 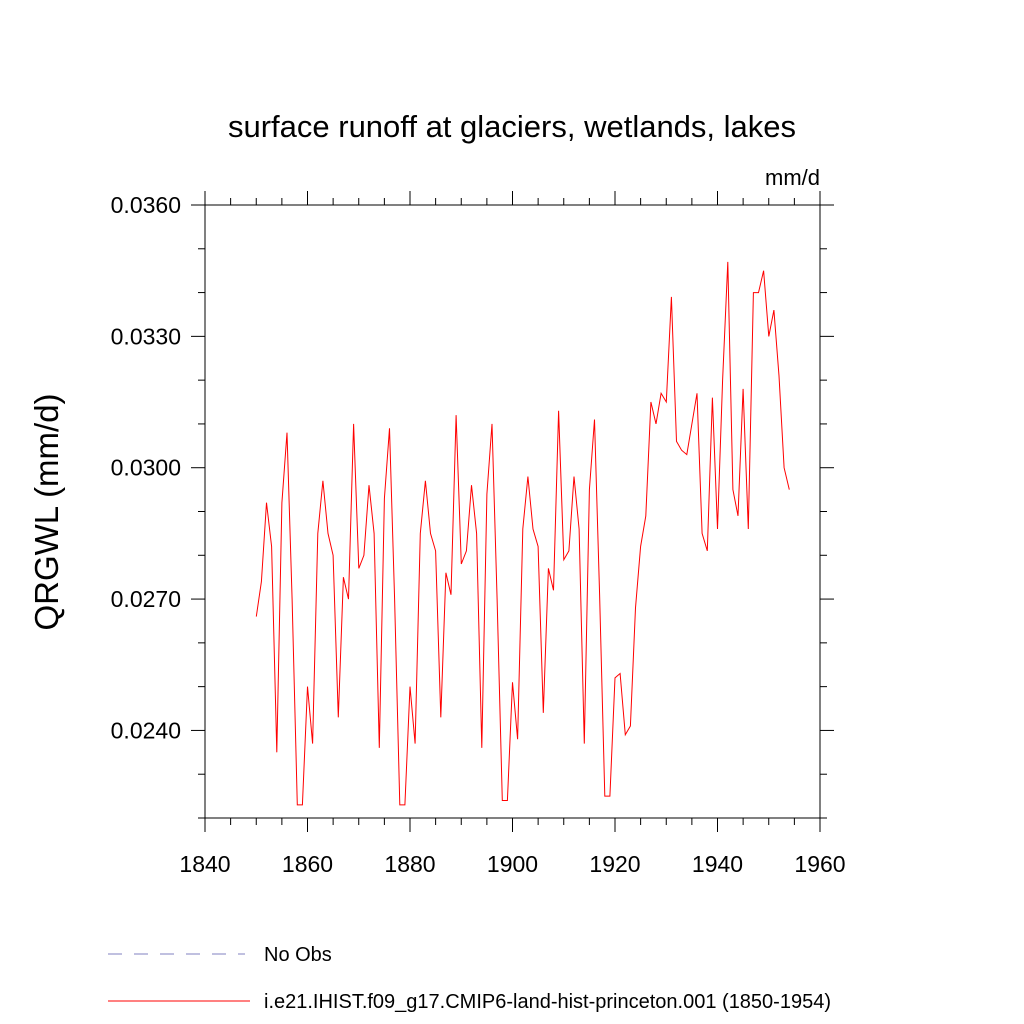 What do you see at coordinates (409, 864) in the screenshot?
I see `x-tick-label: 1880` at bounding box center [409, 864].